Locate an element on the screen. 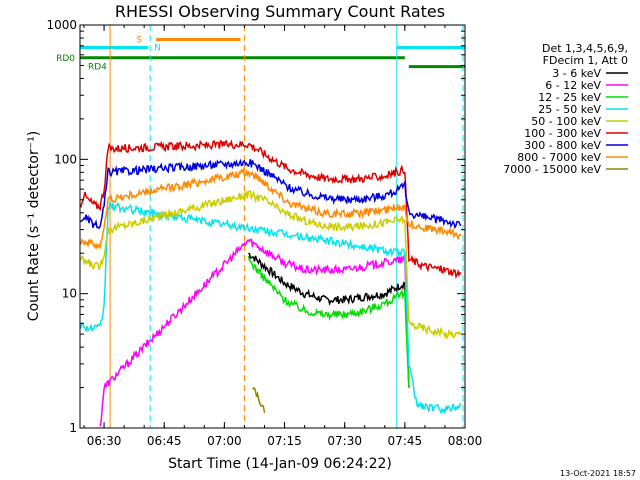 Image resolution: width=640 pixels, height=480 pixels. footer-timestamp: 13-Oct-2021 18:57 is located at coordinates (598, 473).